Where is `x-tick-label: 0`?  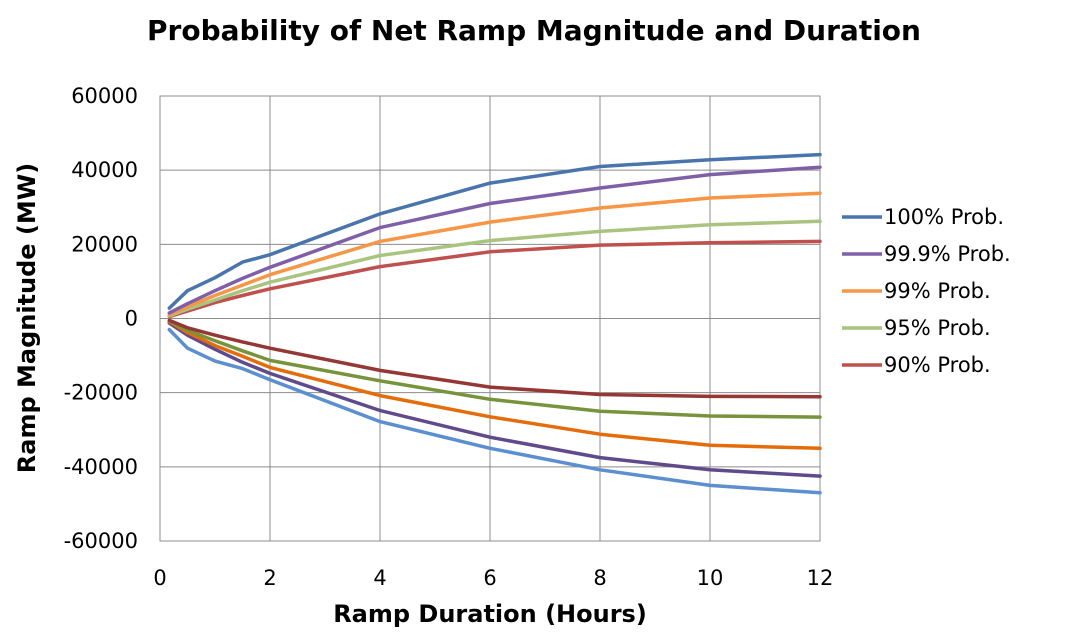
x-tick-label: 0 is located at coordinates (159, 578).